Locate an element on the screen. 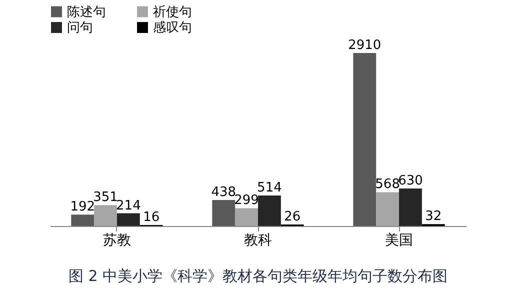 This screenshot has height=292, width=506. x-tick-label: 教科 is located at coordinates (258, 240).